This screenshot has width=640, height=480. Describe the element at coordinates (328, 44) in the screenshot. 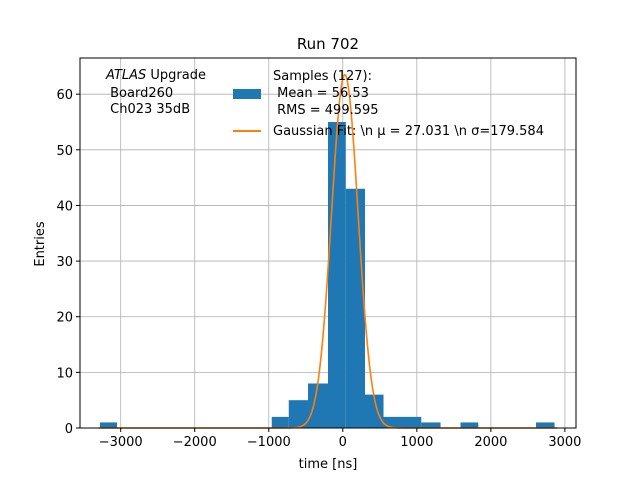

I see `chart-title: Run 702` at that location.